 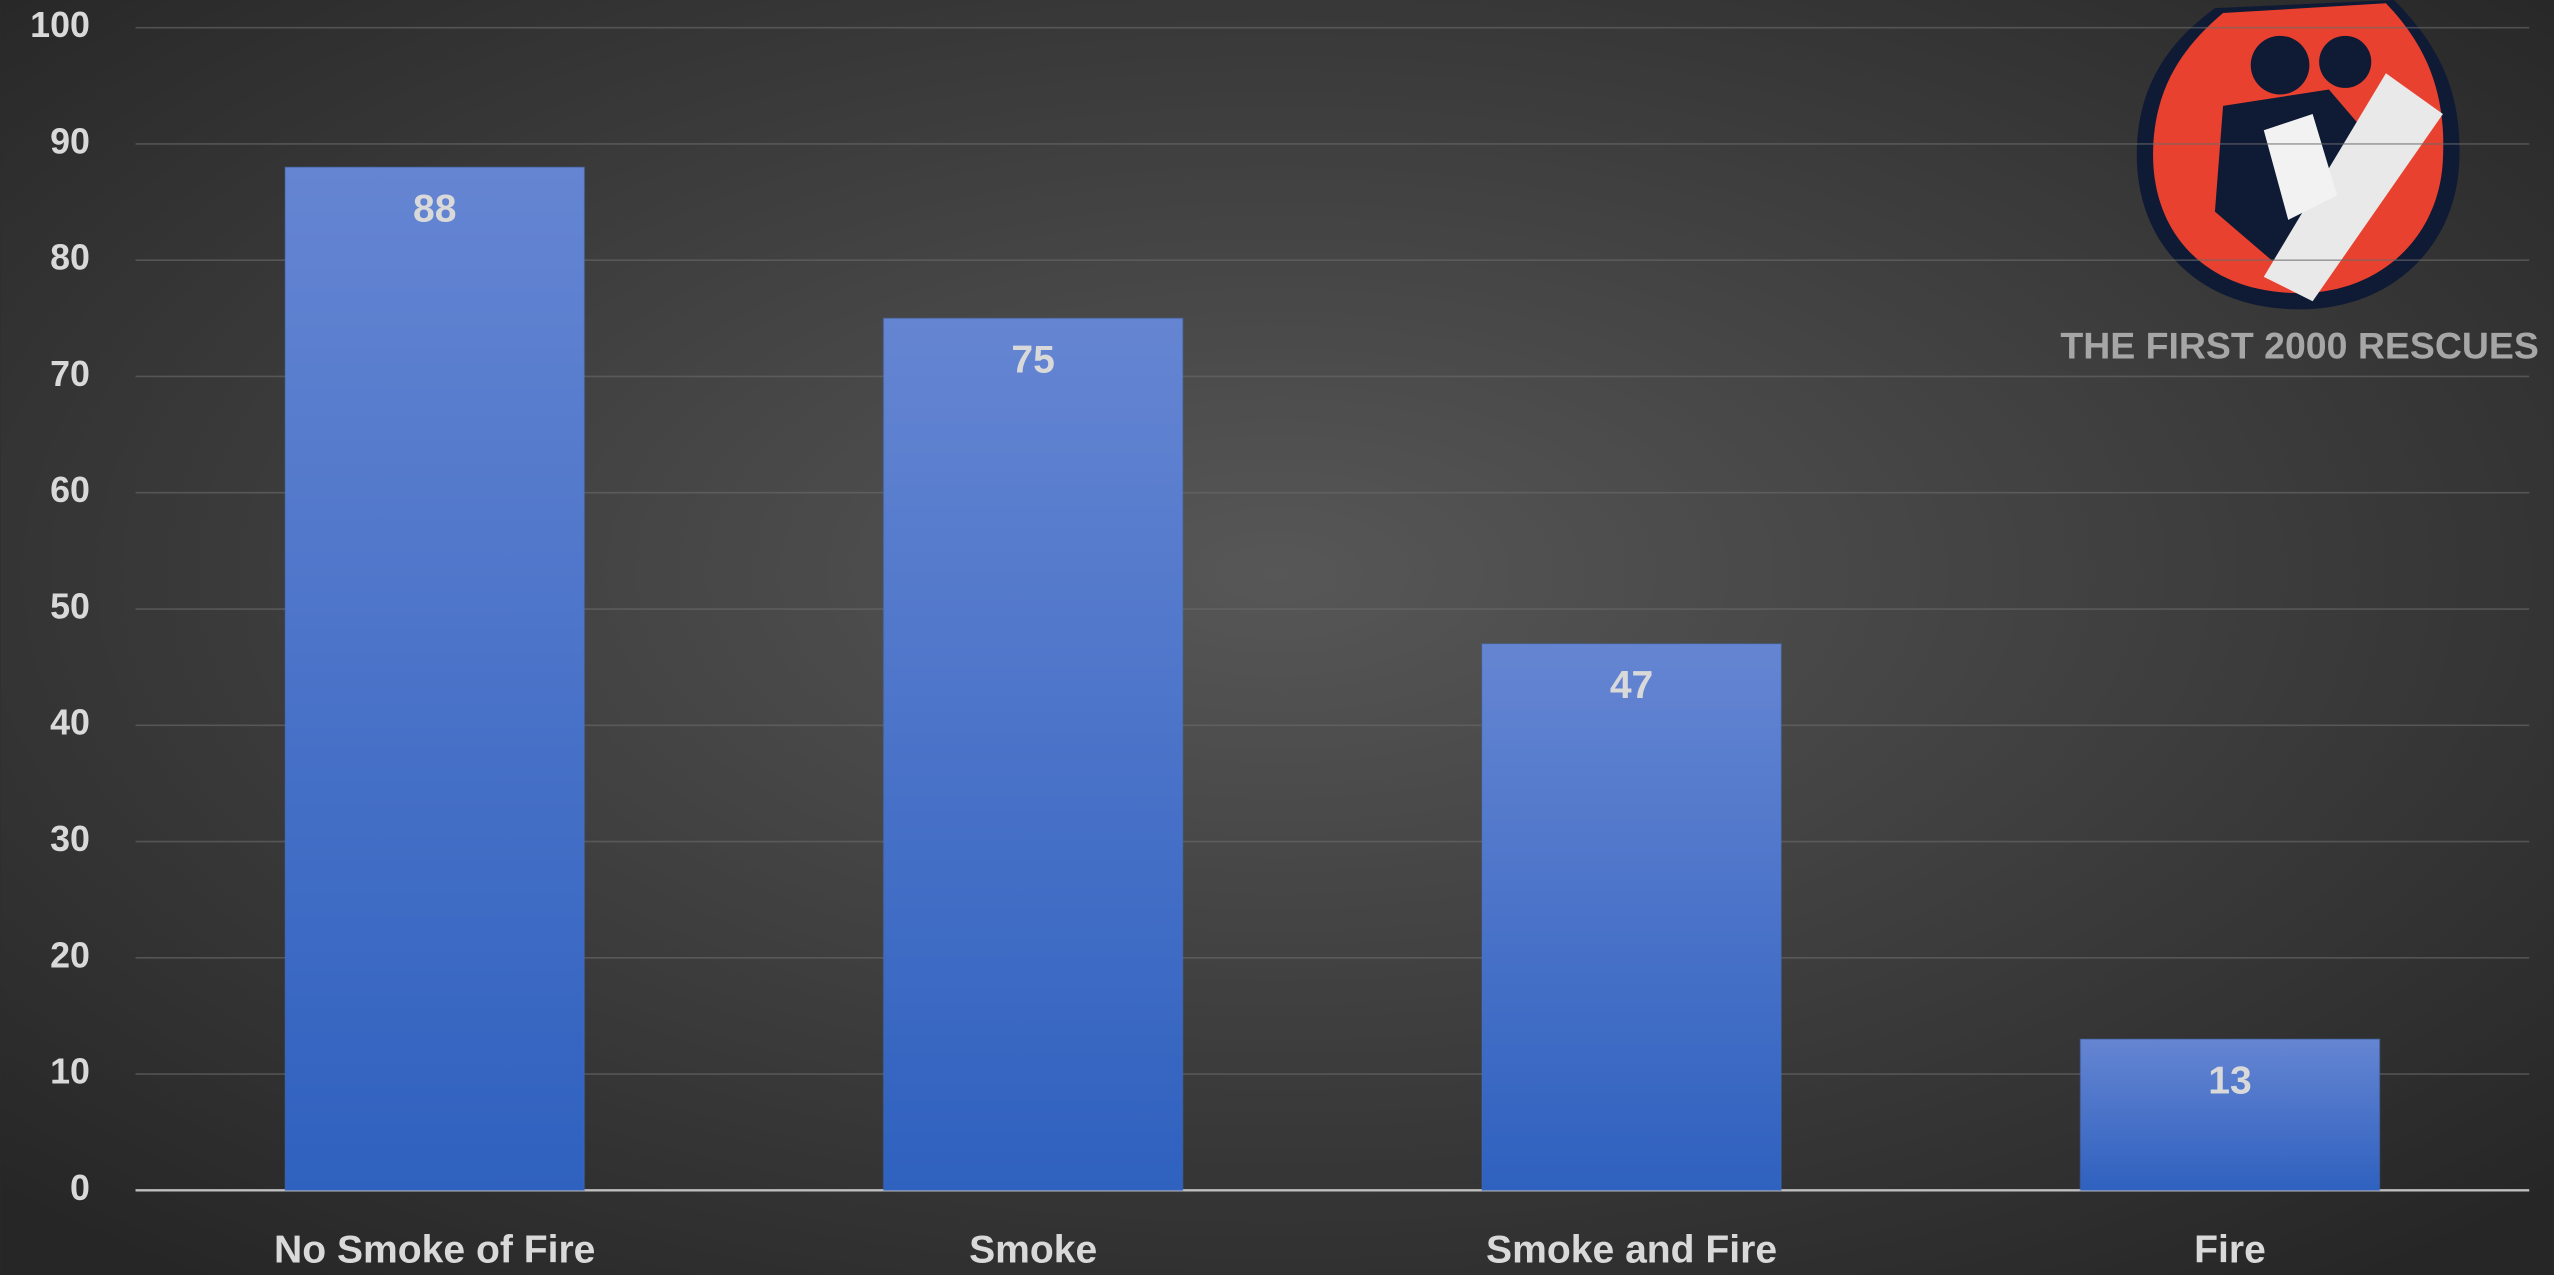 What do you see at coordinates (60, 25) in the screenshot?
I see `y-tick-label: 100` at bounding box center [60, 25].